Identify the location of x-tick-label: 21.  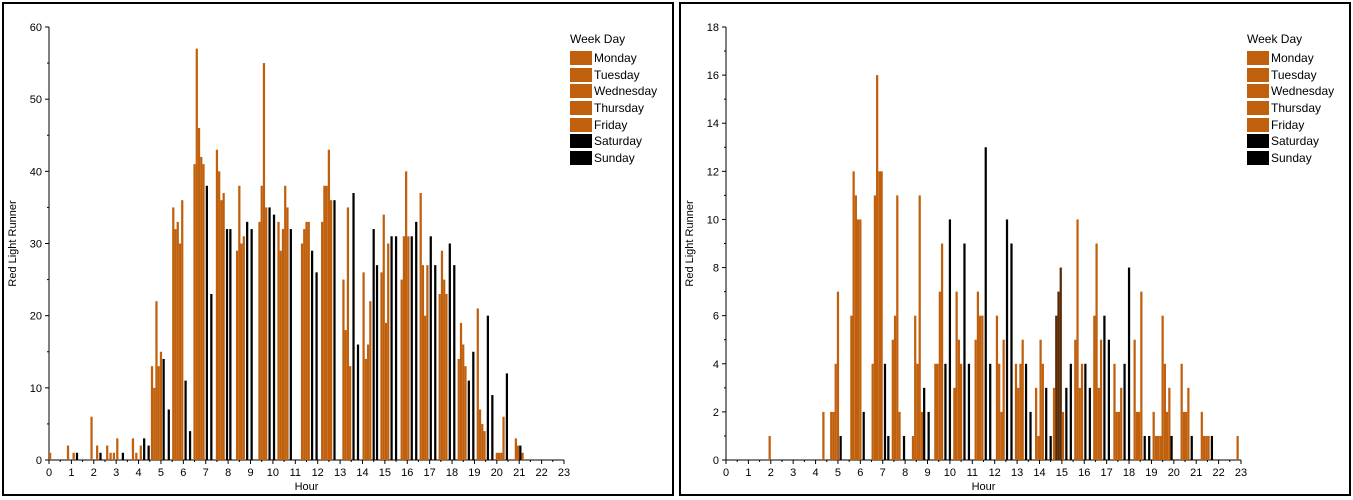
(1196, 473).